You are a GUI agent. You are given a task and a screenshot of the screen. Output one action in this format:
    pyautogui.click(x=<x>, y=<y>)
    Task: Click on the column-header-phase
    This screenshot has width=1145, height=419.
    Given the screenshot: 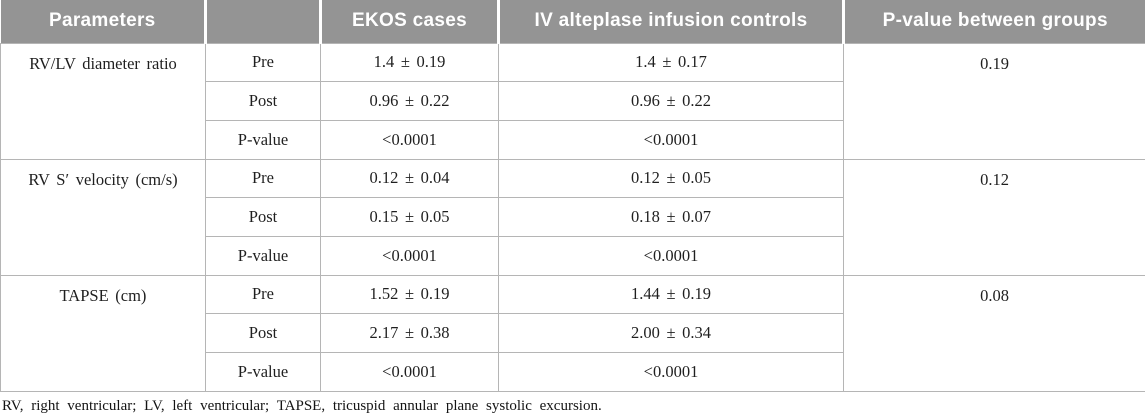 What is the action you would take?
    pyautogui.click(x=262, y=21)
    